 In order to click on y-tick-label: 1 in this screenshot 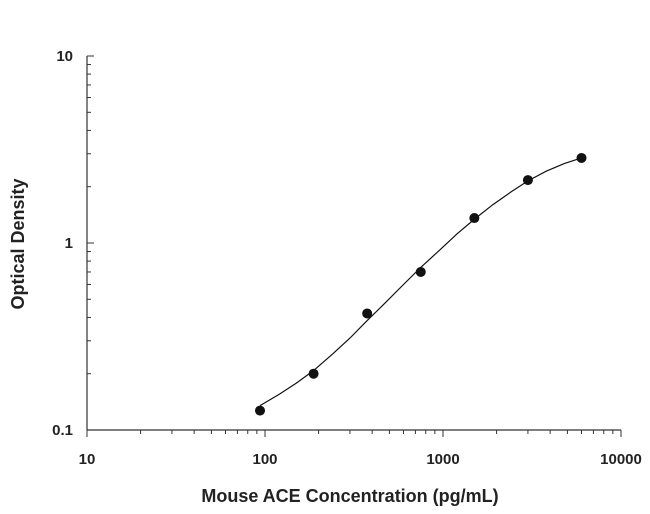, I will do `click(69, 243)`.